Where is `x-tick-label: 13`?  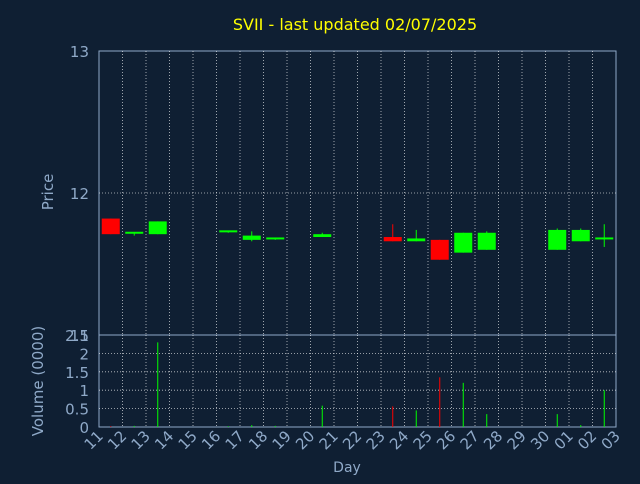 x-tick-label: 13 is located at coordinates (141, 440).